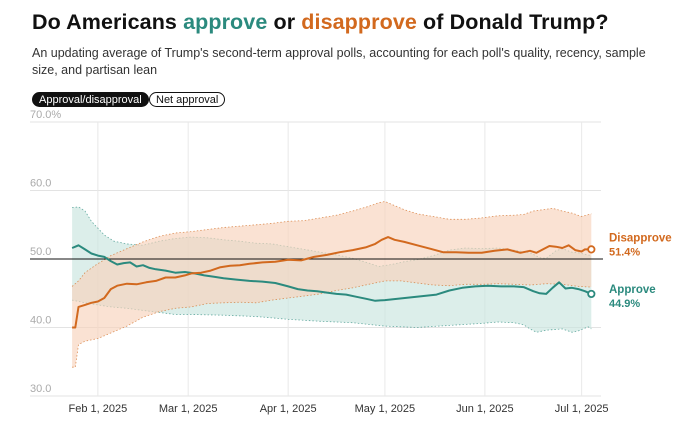 The image size is (690, 438). What do you see at coordinates (40, 252) in the screenshot?
I see `y-tick-label: 50.0` at bounding box center [40, 252].